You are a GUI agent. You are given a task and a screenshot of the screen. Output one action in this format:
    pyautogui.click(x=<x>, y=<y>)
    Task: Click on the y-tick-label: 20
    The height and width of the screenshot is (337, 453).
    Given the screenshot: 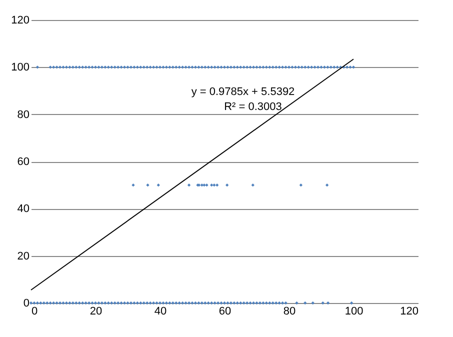 What is the action you would take?
    pyautogui.click(x=23, y=256)
    